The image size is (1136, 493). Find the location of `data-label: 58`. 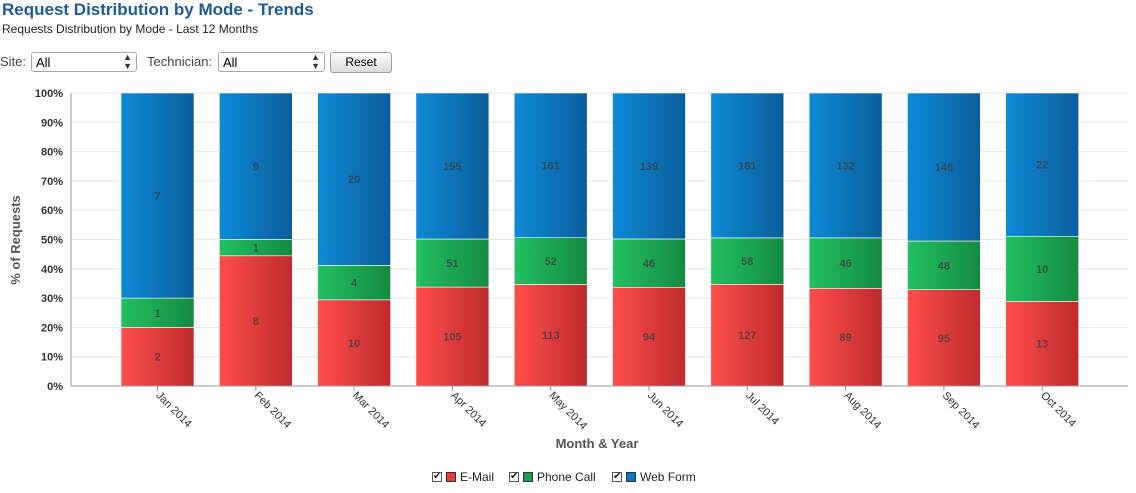

data-label: 58 is located at coordinates (747, 262).